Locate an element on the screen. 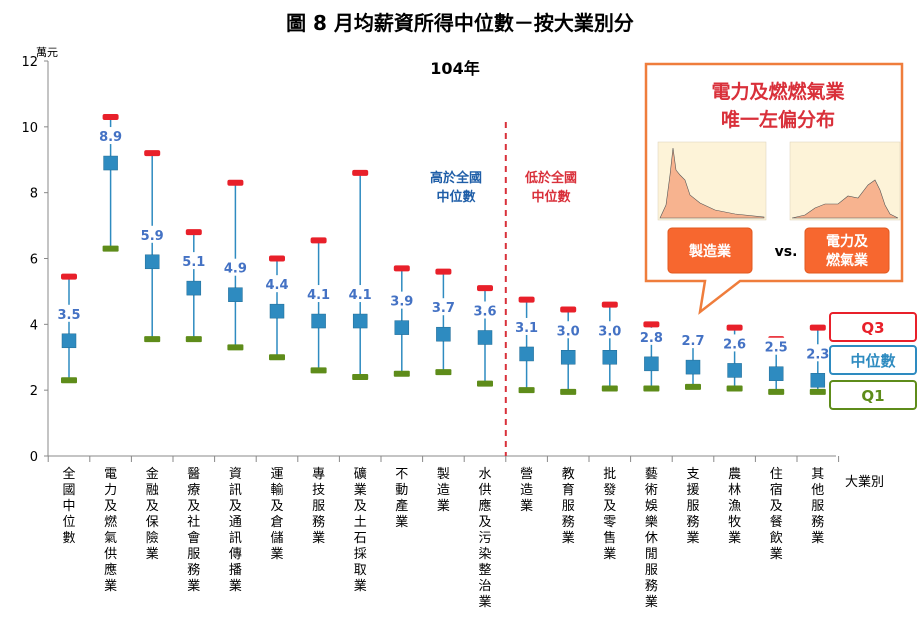  y-axis-unit: 萬元 is located at coordinates (47, 52).